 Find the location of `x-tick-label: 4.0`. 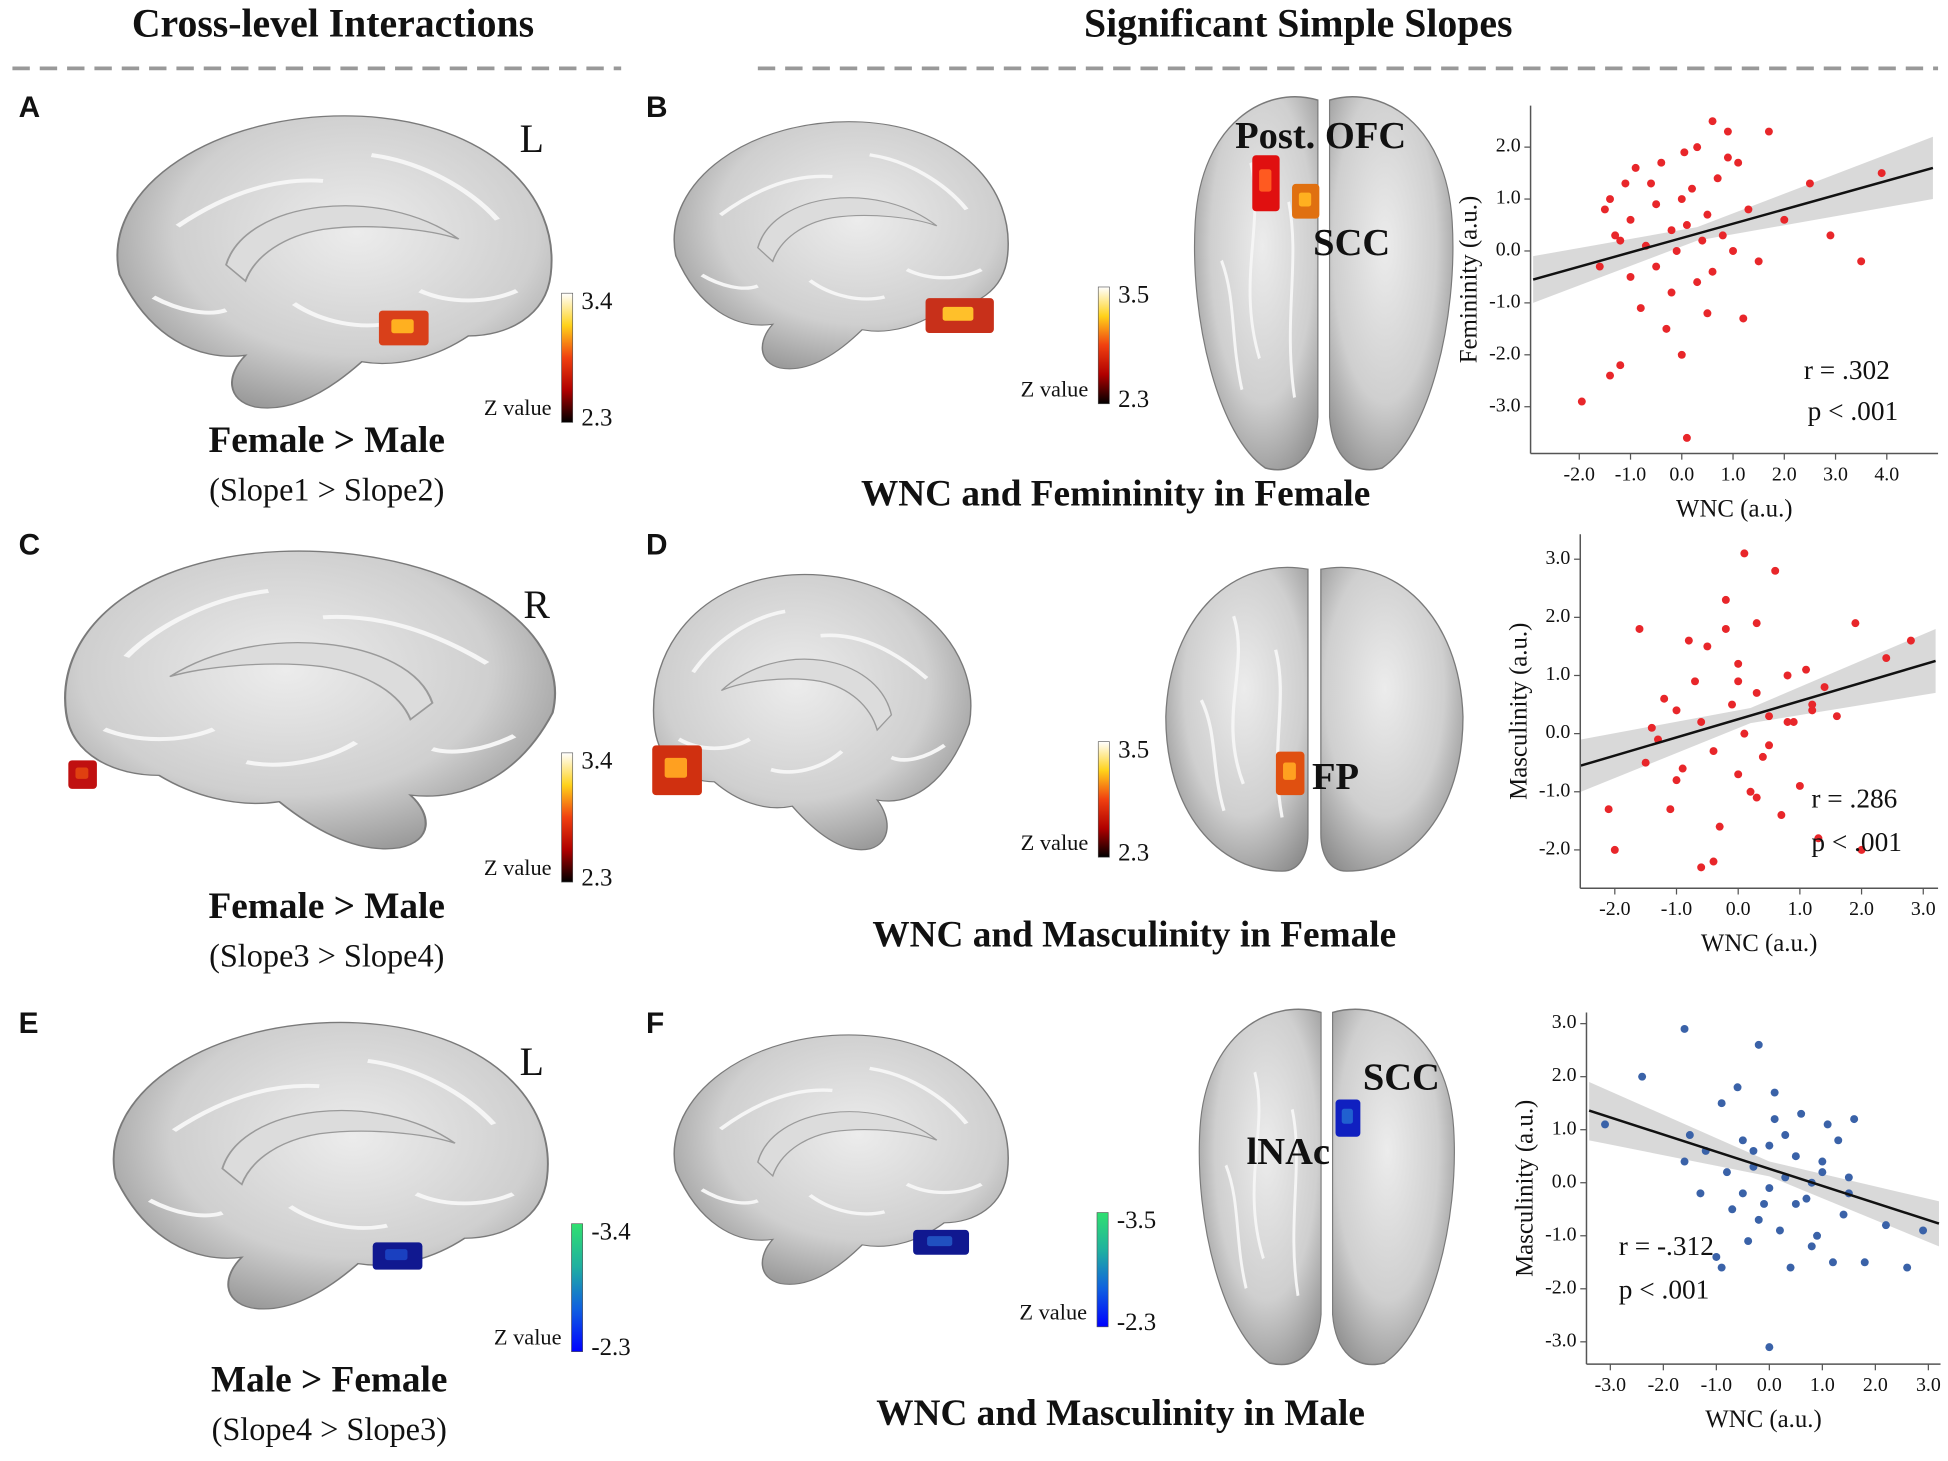

x-tick-label: 4.0 is located at coordinates (1886, 474).